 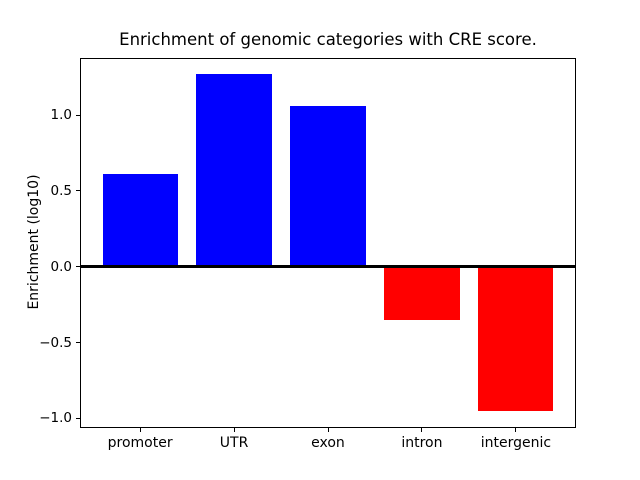 I want to click on bar-exon, so click(x=328, y=186).